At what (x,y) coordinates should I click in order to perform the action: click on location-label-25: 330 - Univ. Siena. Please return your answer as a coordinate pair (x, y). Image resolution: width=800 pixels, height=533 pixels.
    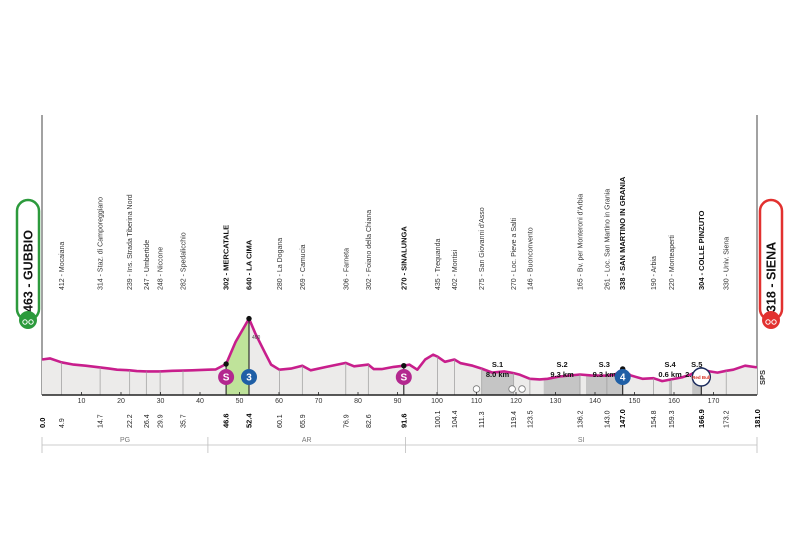
    Looking at the image, I should click on (727, 263).